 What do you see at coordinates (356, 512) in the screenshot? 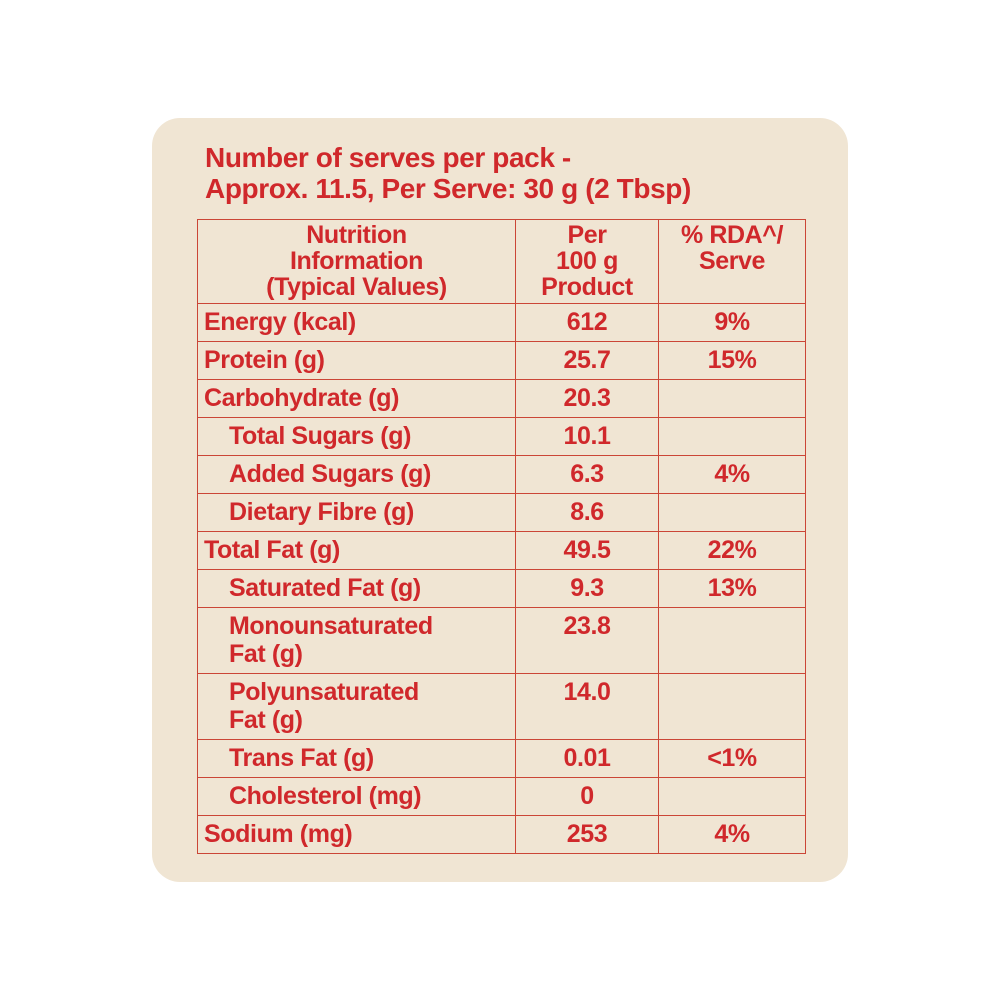
I see `nutrient-label-cell: Dietary Fibre (g)` at bounding box center [356, 512].